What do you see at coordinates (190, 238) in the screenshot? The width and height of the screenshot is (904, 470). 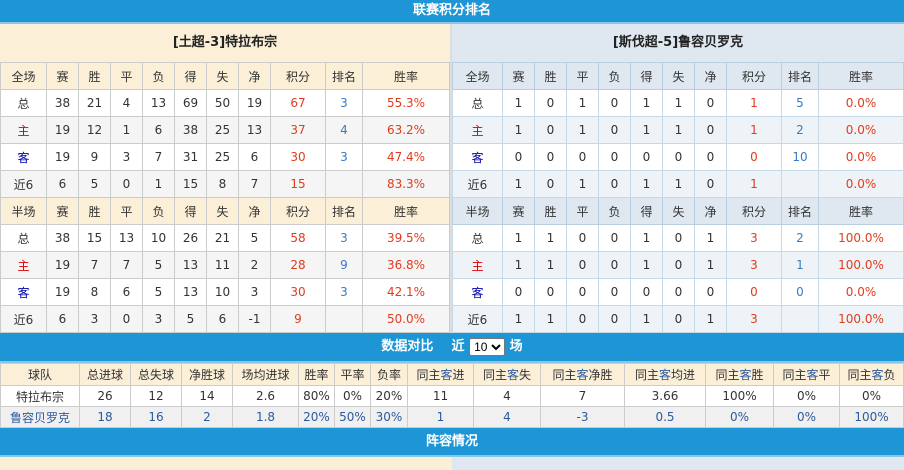 I see `cell: 26` at bounding box center [190, 238].